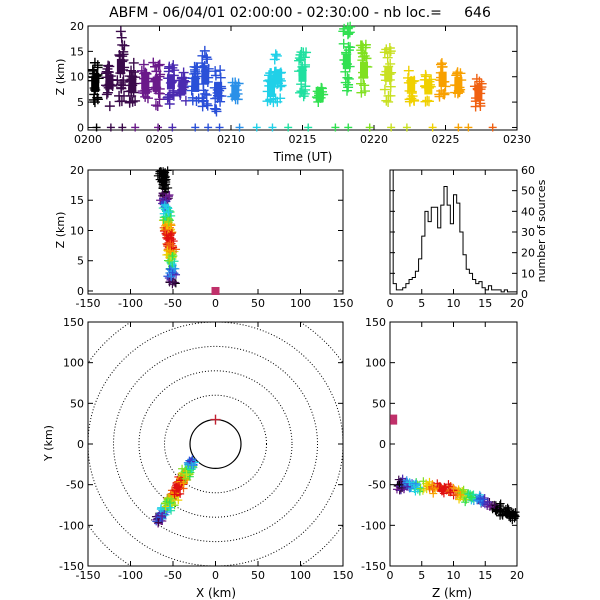 The height and width of the screenshot is (600, 600). Describe the element at coordinates (485, 575) in the screenshot. I see `x-tick-label: 15` at that location.